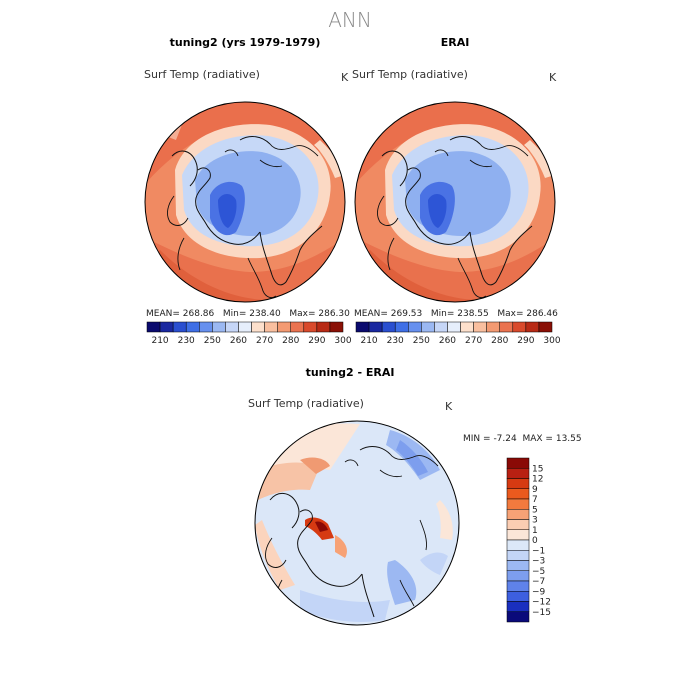 This screenshot has height=700, width=700. What do you see at coordinates (455, 42) in the screenshot?
I see `obs-panel-title: ERAI` at bounding box center [455, 42].